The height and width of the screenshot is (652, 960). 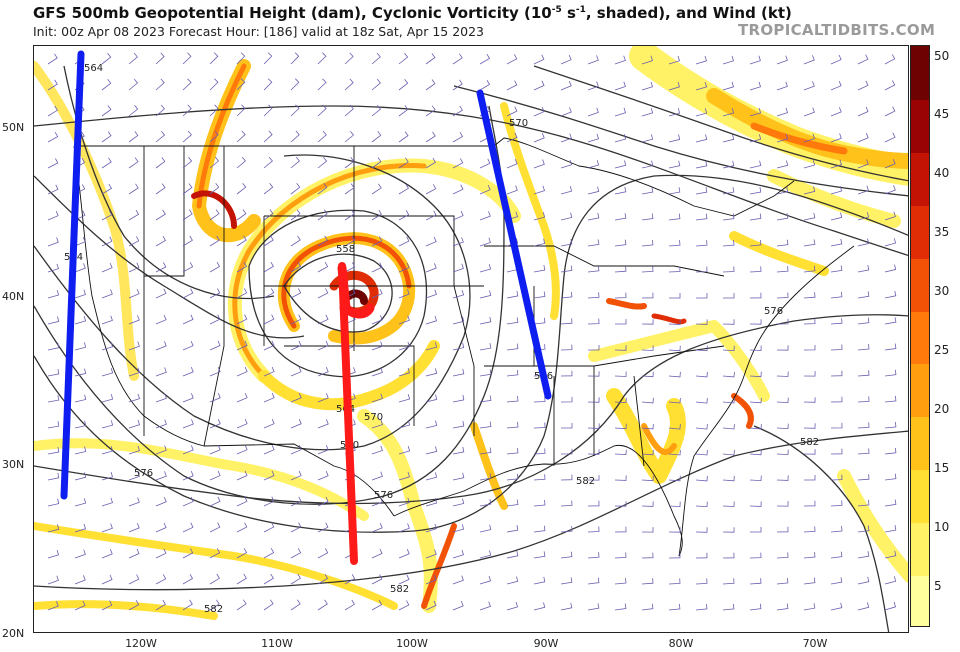 I want to click on contour-label: 570, so click(x=518, y=123).